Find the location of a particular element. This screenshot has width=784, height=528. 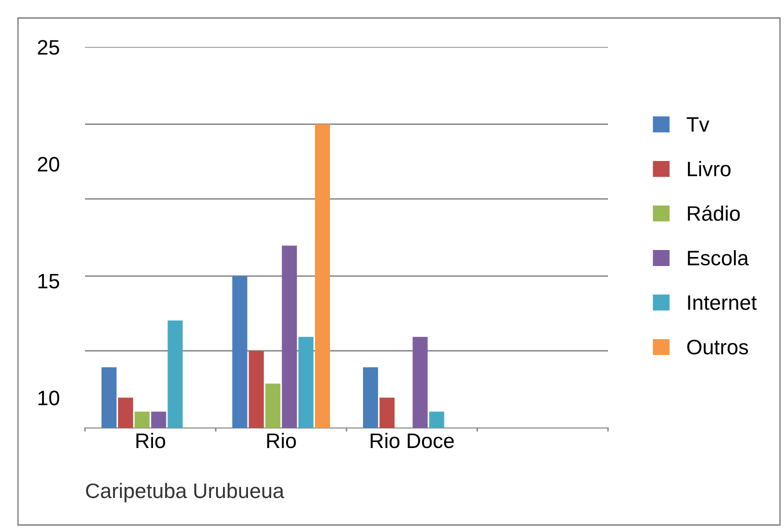

legend-label: Rádio is located at coordinates (714, 213).